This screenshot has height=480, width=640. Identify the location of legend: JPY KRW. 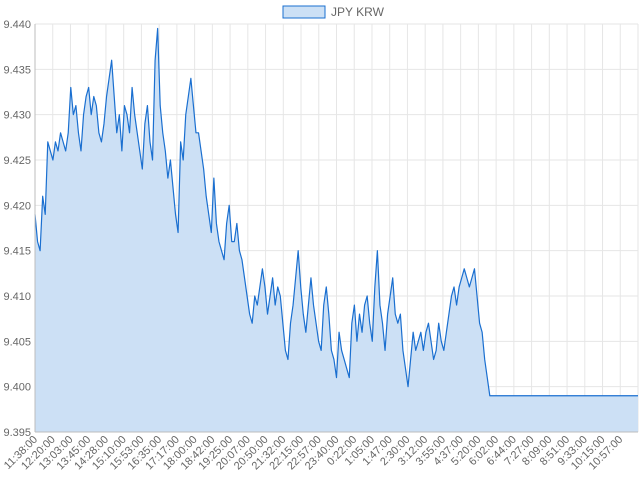
(333, 12).